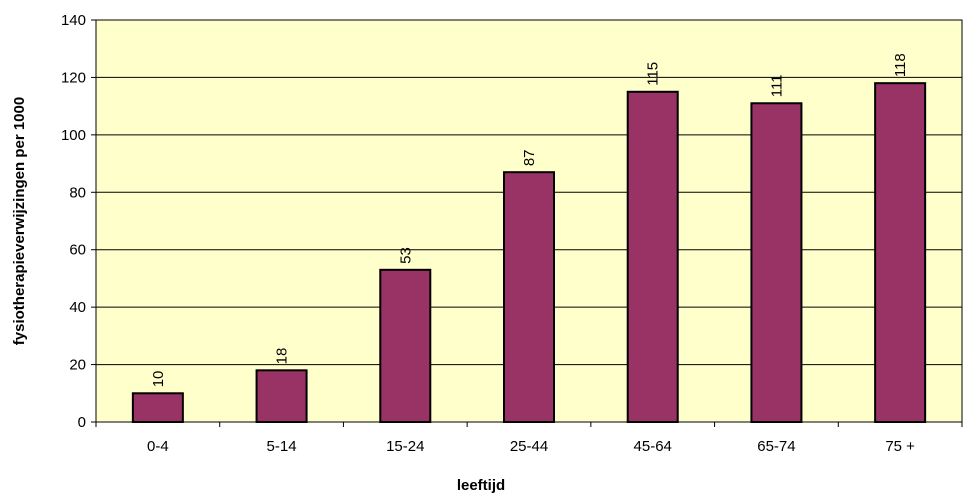 This screenshot has width=963, height=501. I want to click on y-tick-label: 140, so click(73, 20).